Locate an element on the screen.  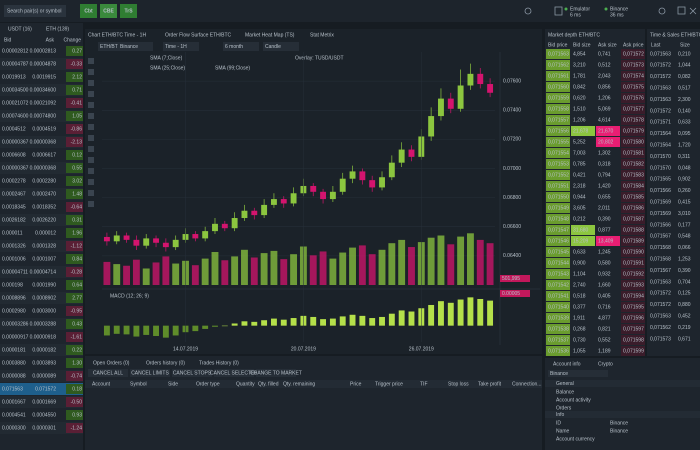
account-item: Balance is located at coordinates (565, 392).